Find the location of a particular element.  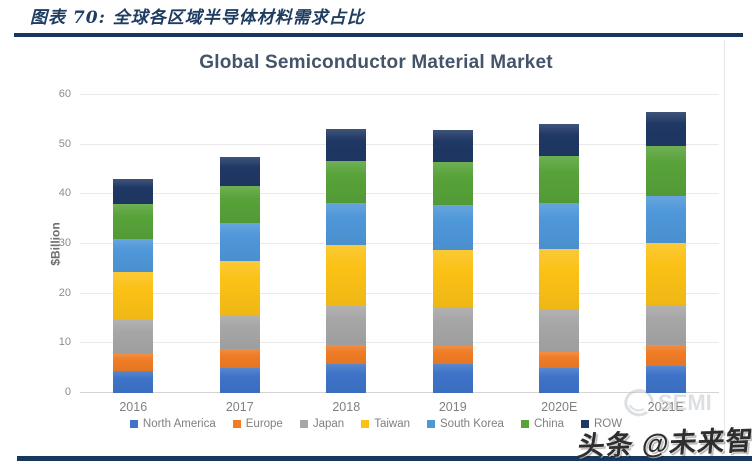

stacked-bar-2017 is located at coordinates (239, 244).